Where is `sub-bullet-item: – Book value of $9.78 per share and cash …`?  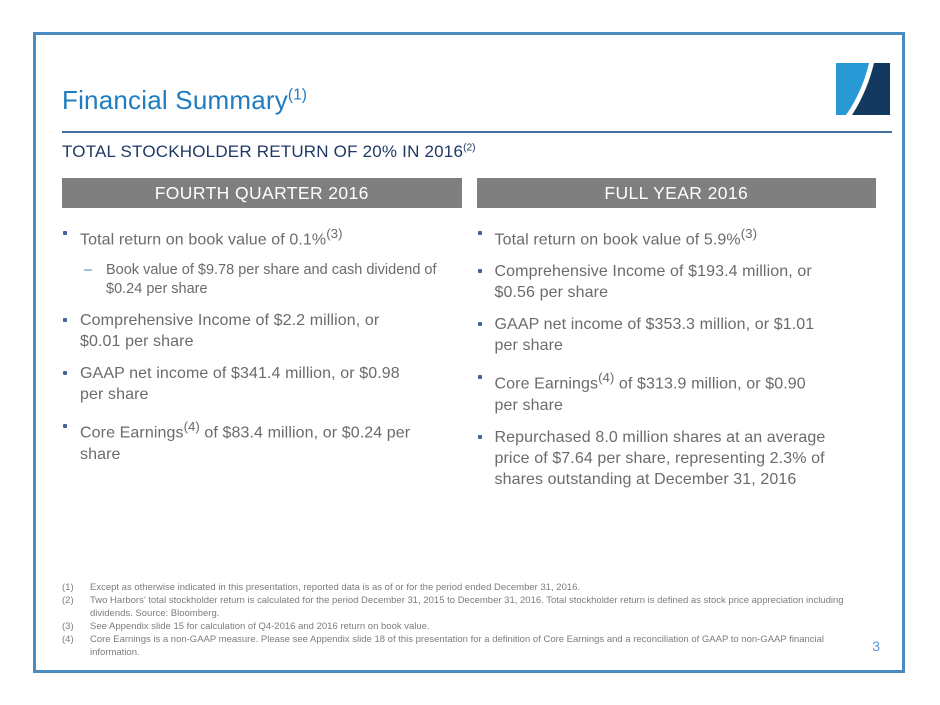
sub-bullet-item: – Book value of $9.78 per share and cash … is located at coordinates (273, 280).